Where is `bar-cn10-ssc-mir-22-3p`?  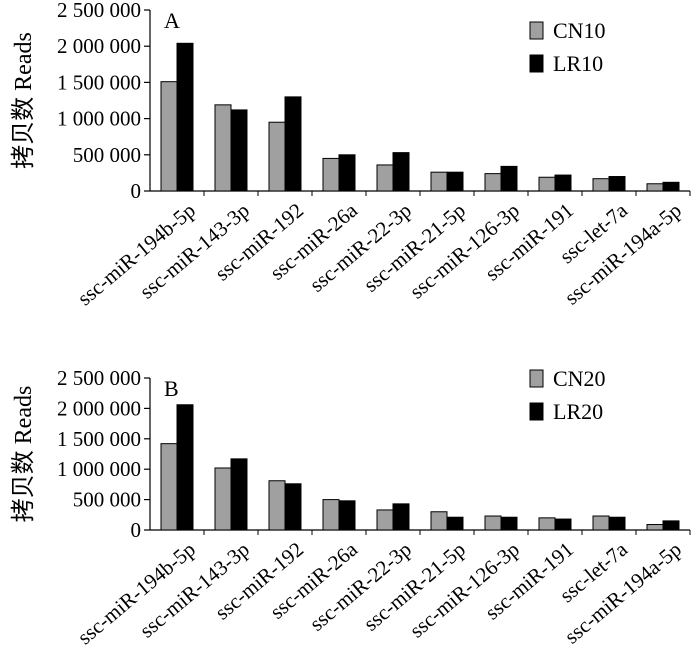
bar-cn10-ssc-mir-22-3p is located at coordinates (385, 178).